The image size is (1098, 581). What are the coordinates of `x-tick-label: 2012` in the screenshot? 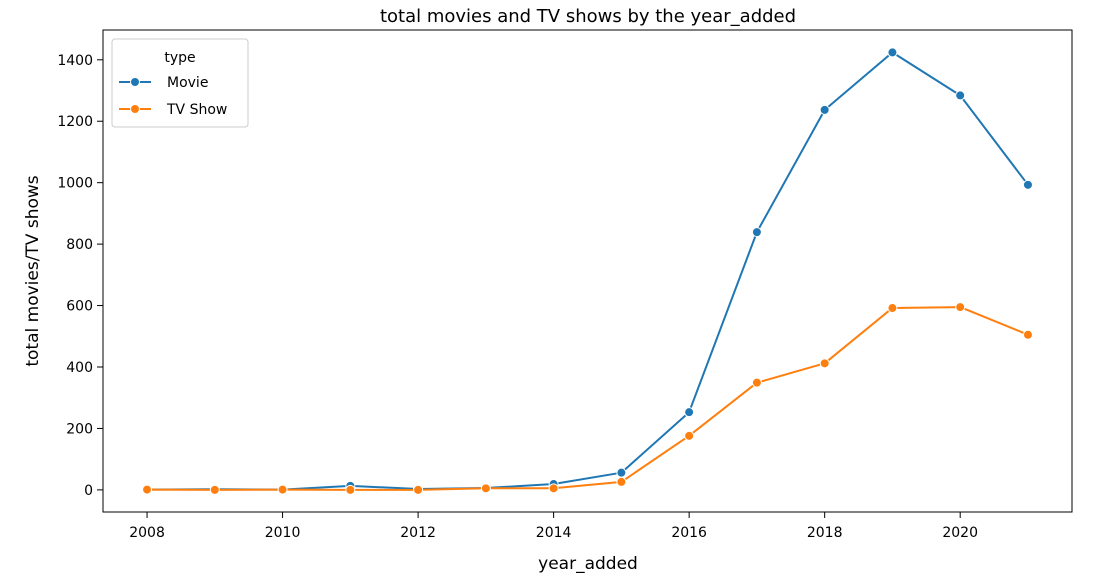 It's located at (418, 533).